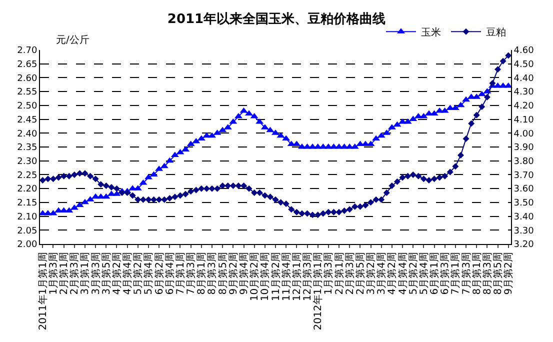 This screenshot has width=553, height=342. I want to click on y2-tick-label: 3.40, so click(524, 217).